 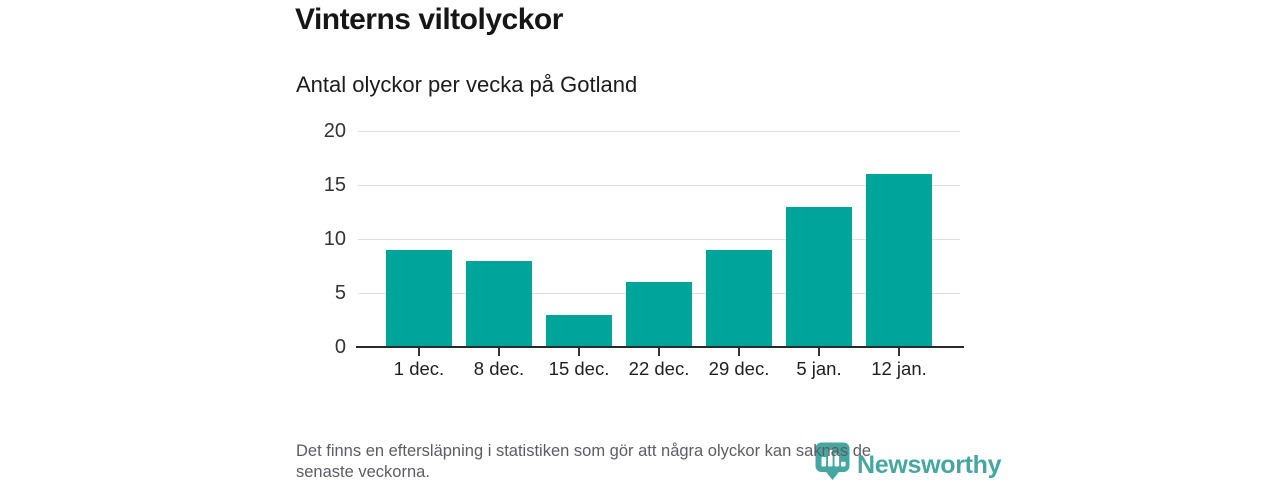 I want to click on y-axis: 20 15 10 5 0, so click(x=308, y=239).